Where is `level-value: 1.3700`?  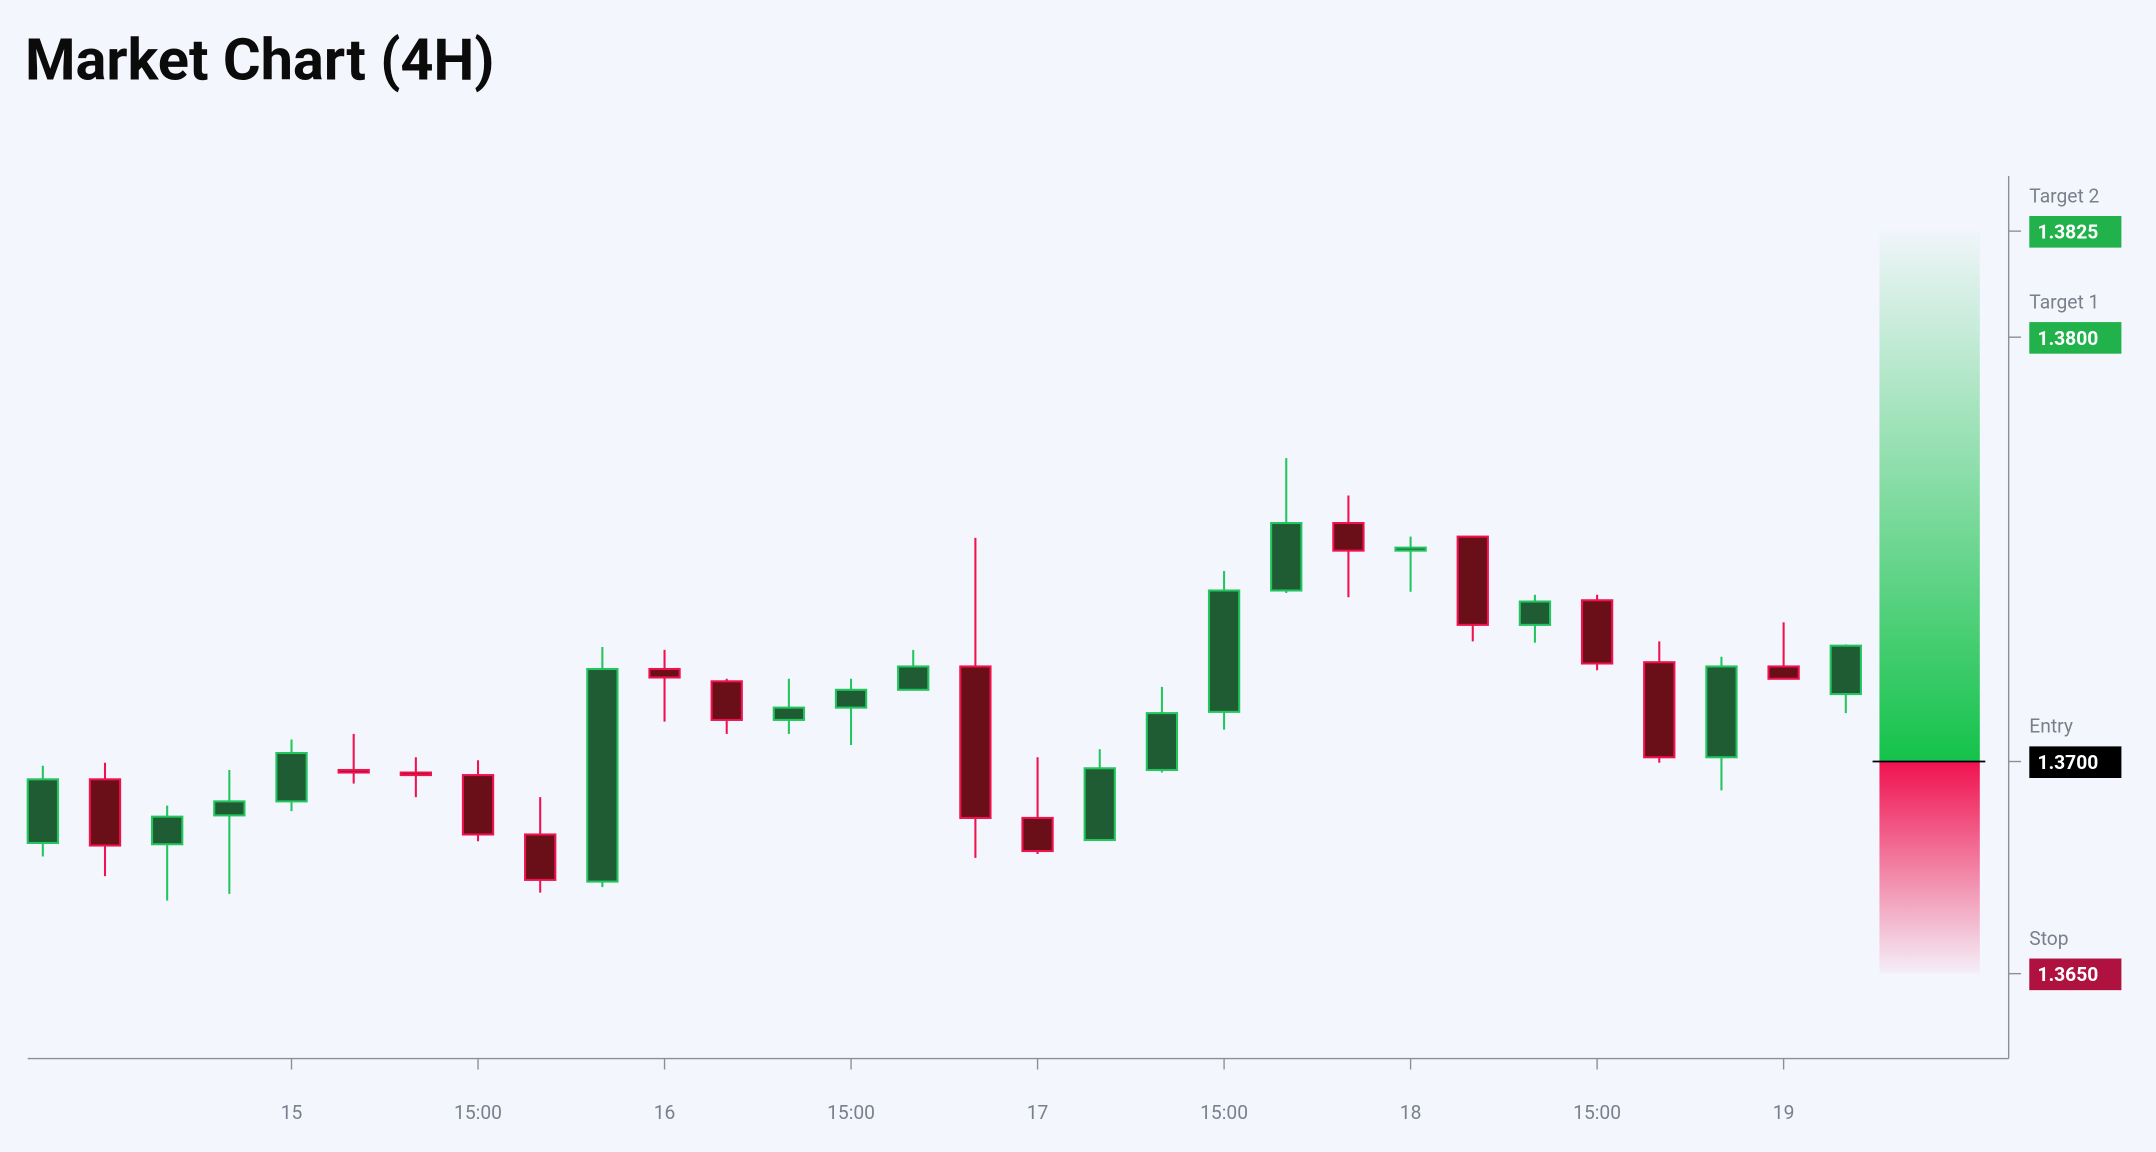 level-value: 1.3700 is located at coordinates (2068, 762).